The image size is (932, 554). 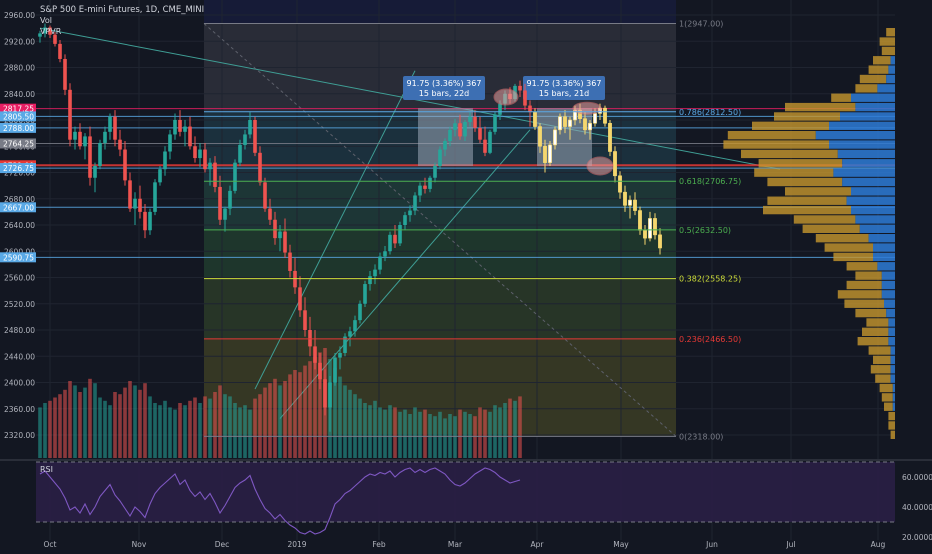 I want to click on projection-candles, so click(x=577, y=171).